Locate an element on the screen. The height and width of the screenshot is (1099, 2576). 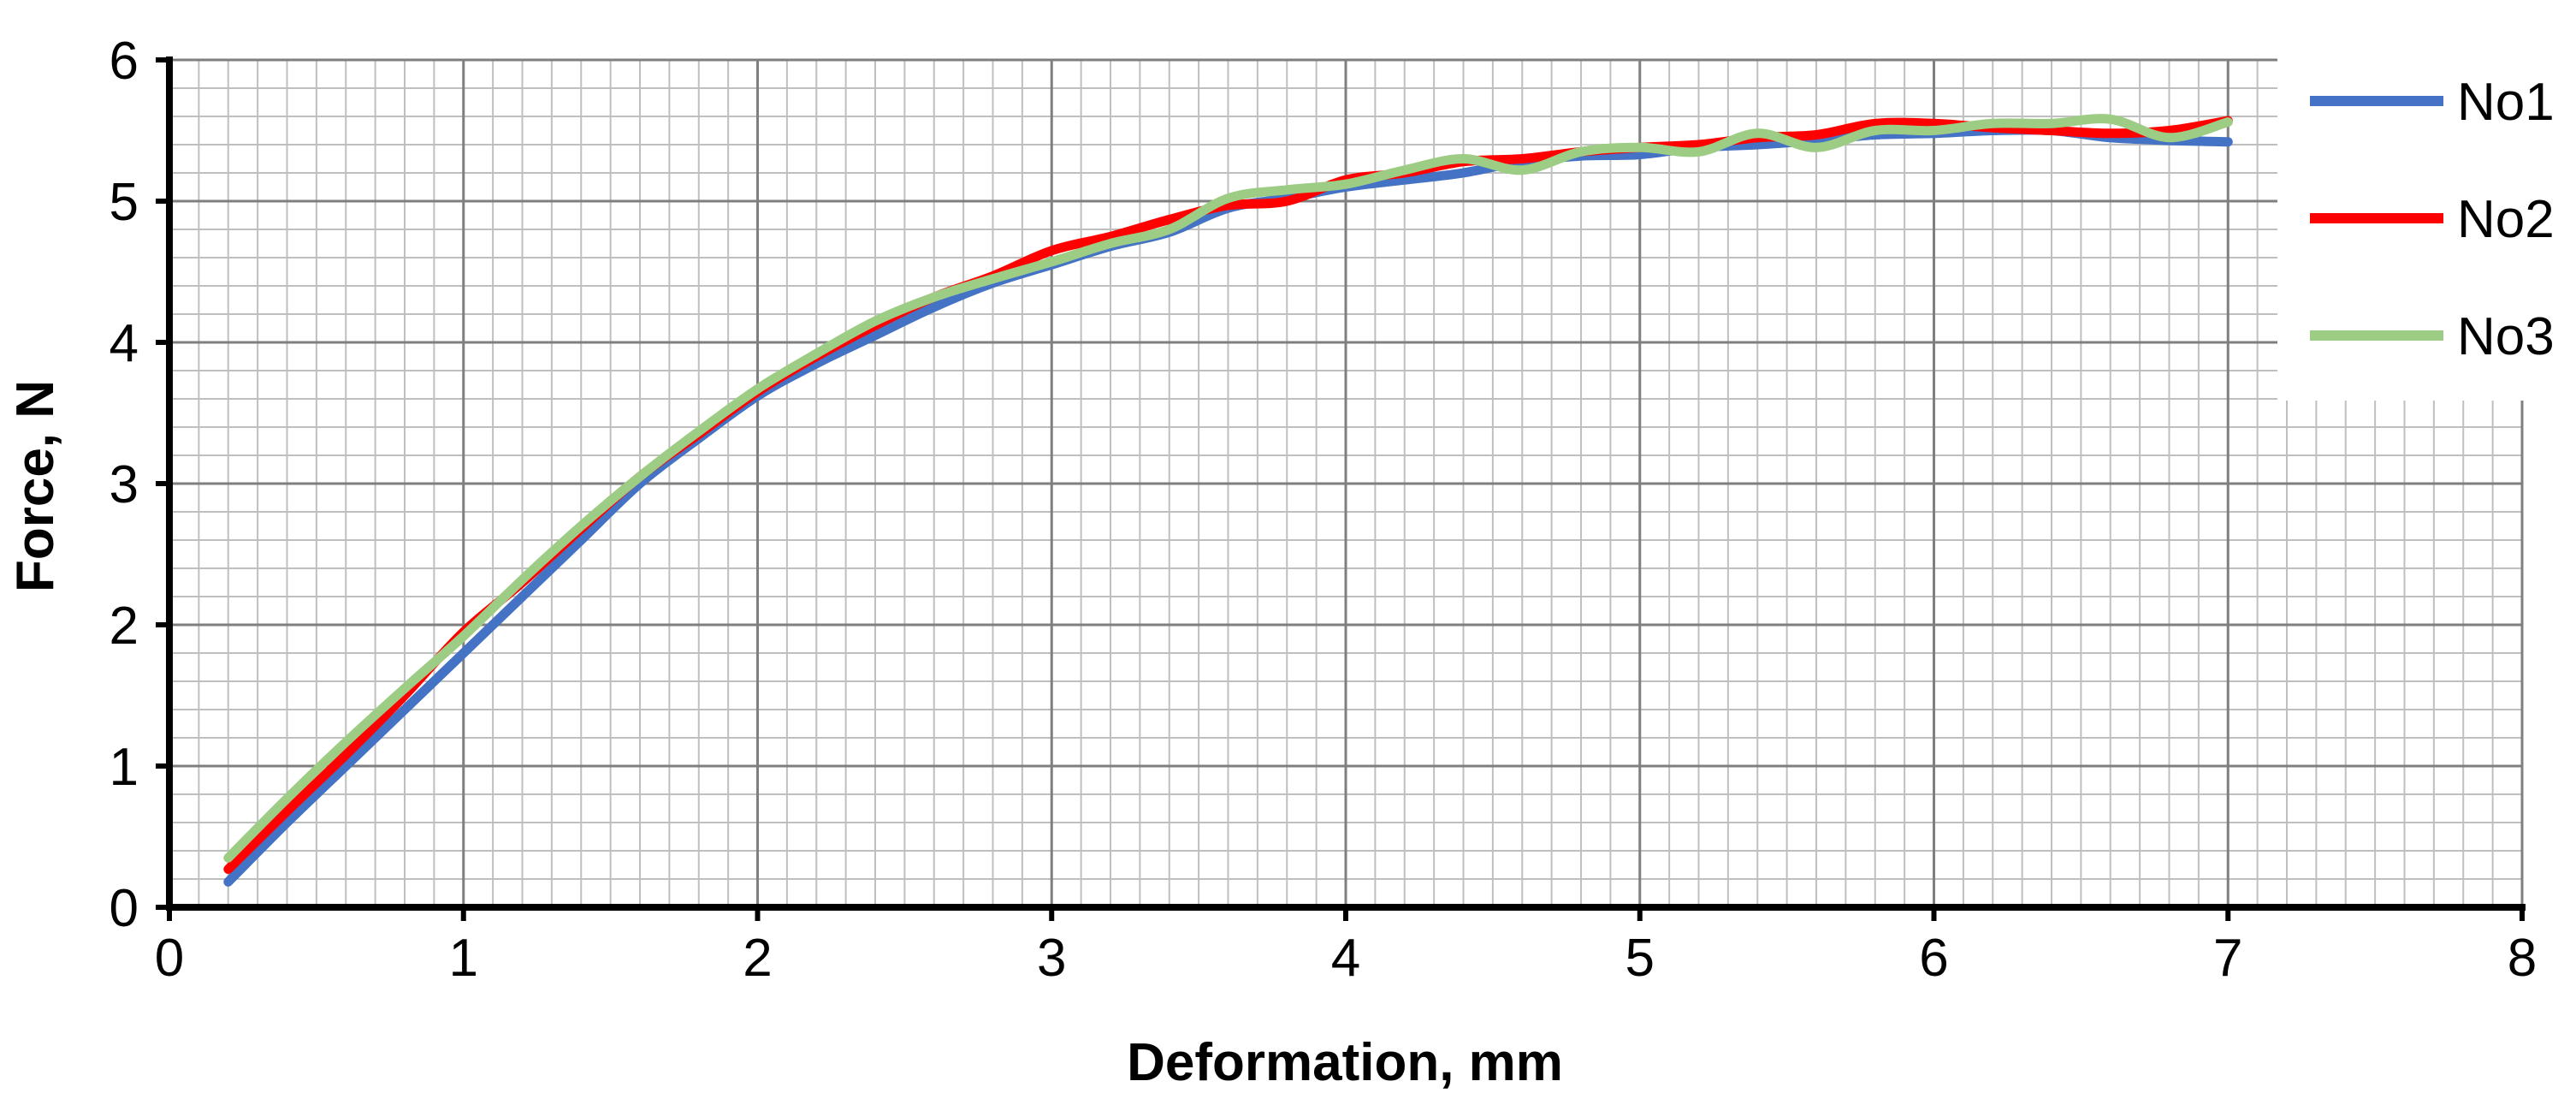
y-tick-label: 5 is located at coordinates (124, 202).